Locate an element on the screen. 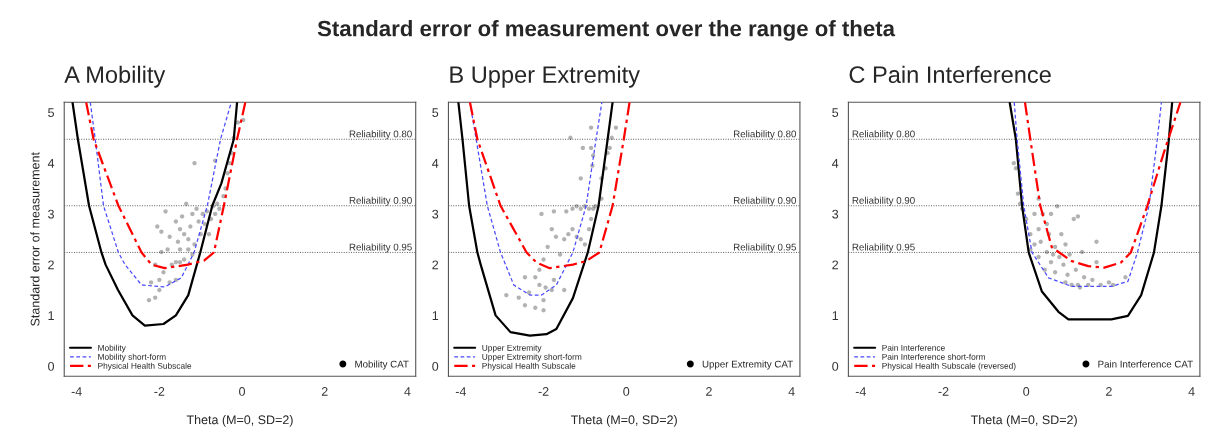  chart-title: C Pain Interference is located at coordinates (950, 74).